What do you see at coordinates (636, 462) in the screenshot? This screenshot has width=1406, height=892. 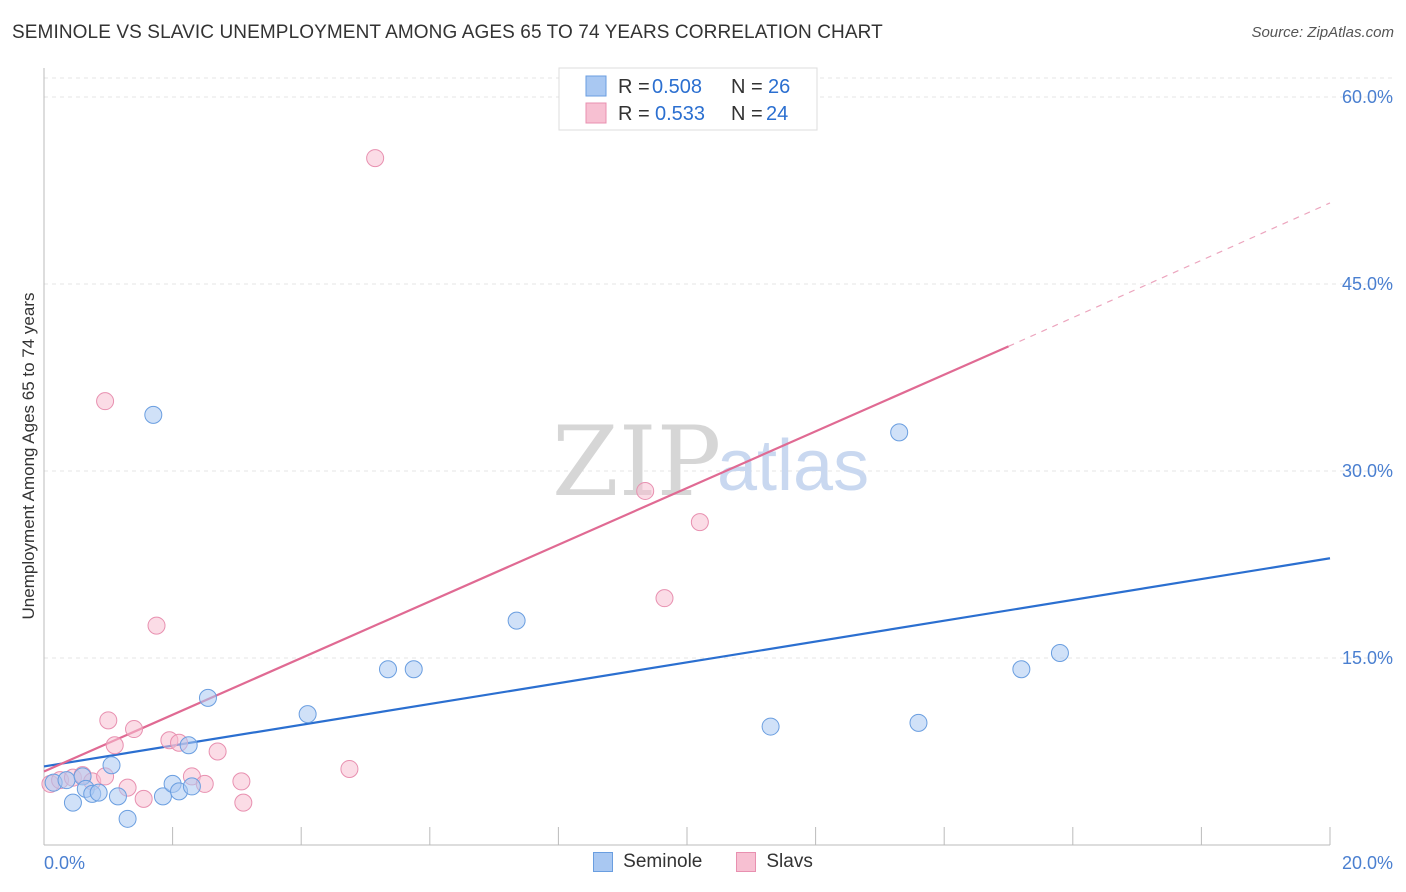 I see `watermark-zip: ZIP` at bounding box center [636, 462].